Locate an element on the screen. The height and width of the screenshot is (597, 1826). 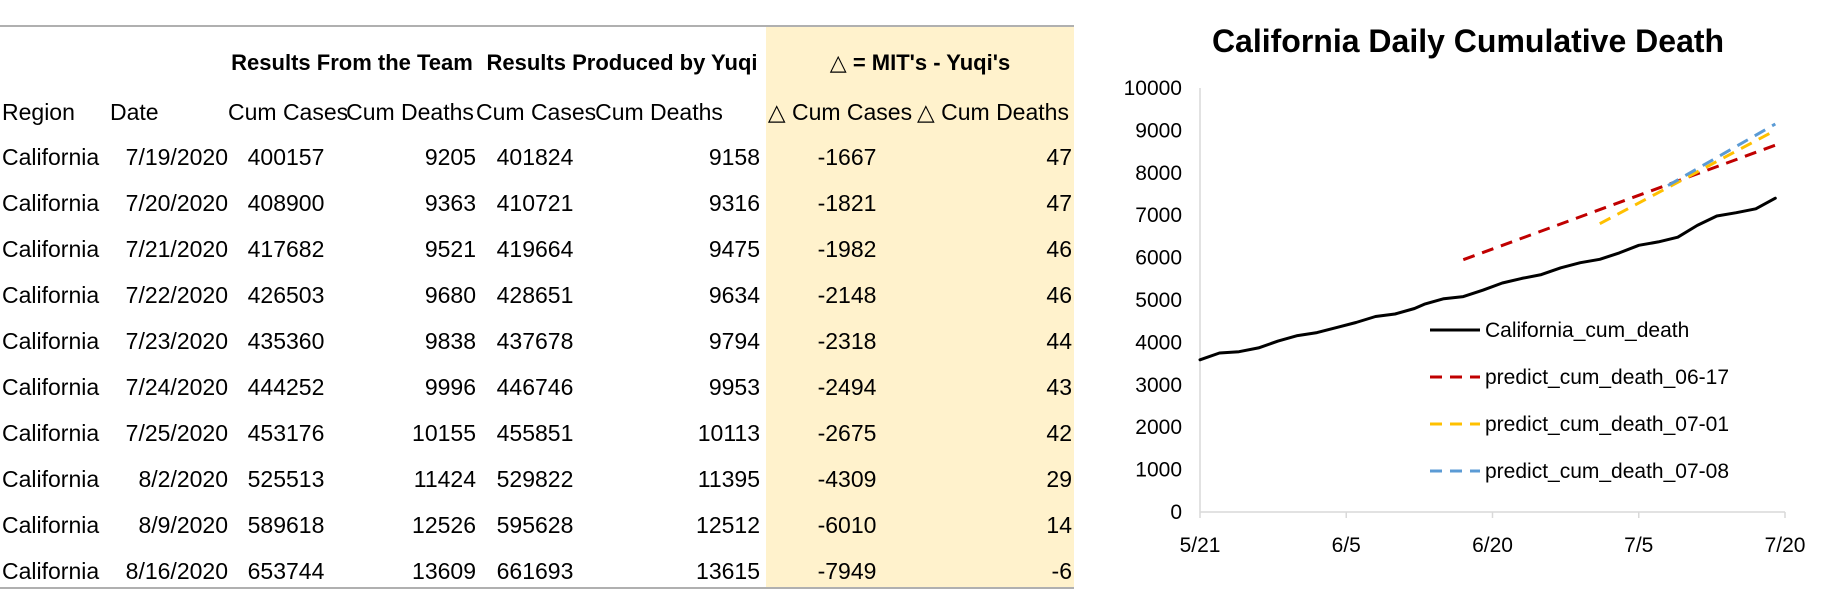
table-cell: 9363 is located at coordinates (450, 203).